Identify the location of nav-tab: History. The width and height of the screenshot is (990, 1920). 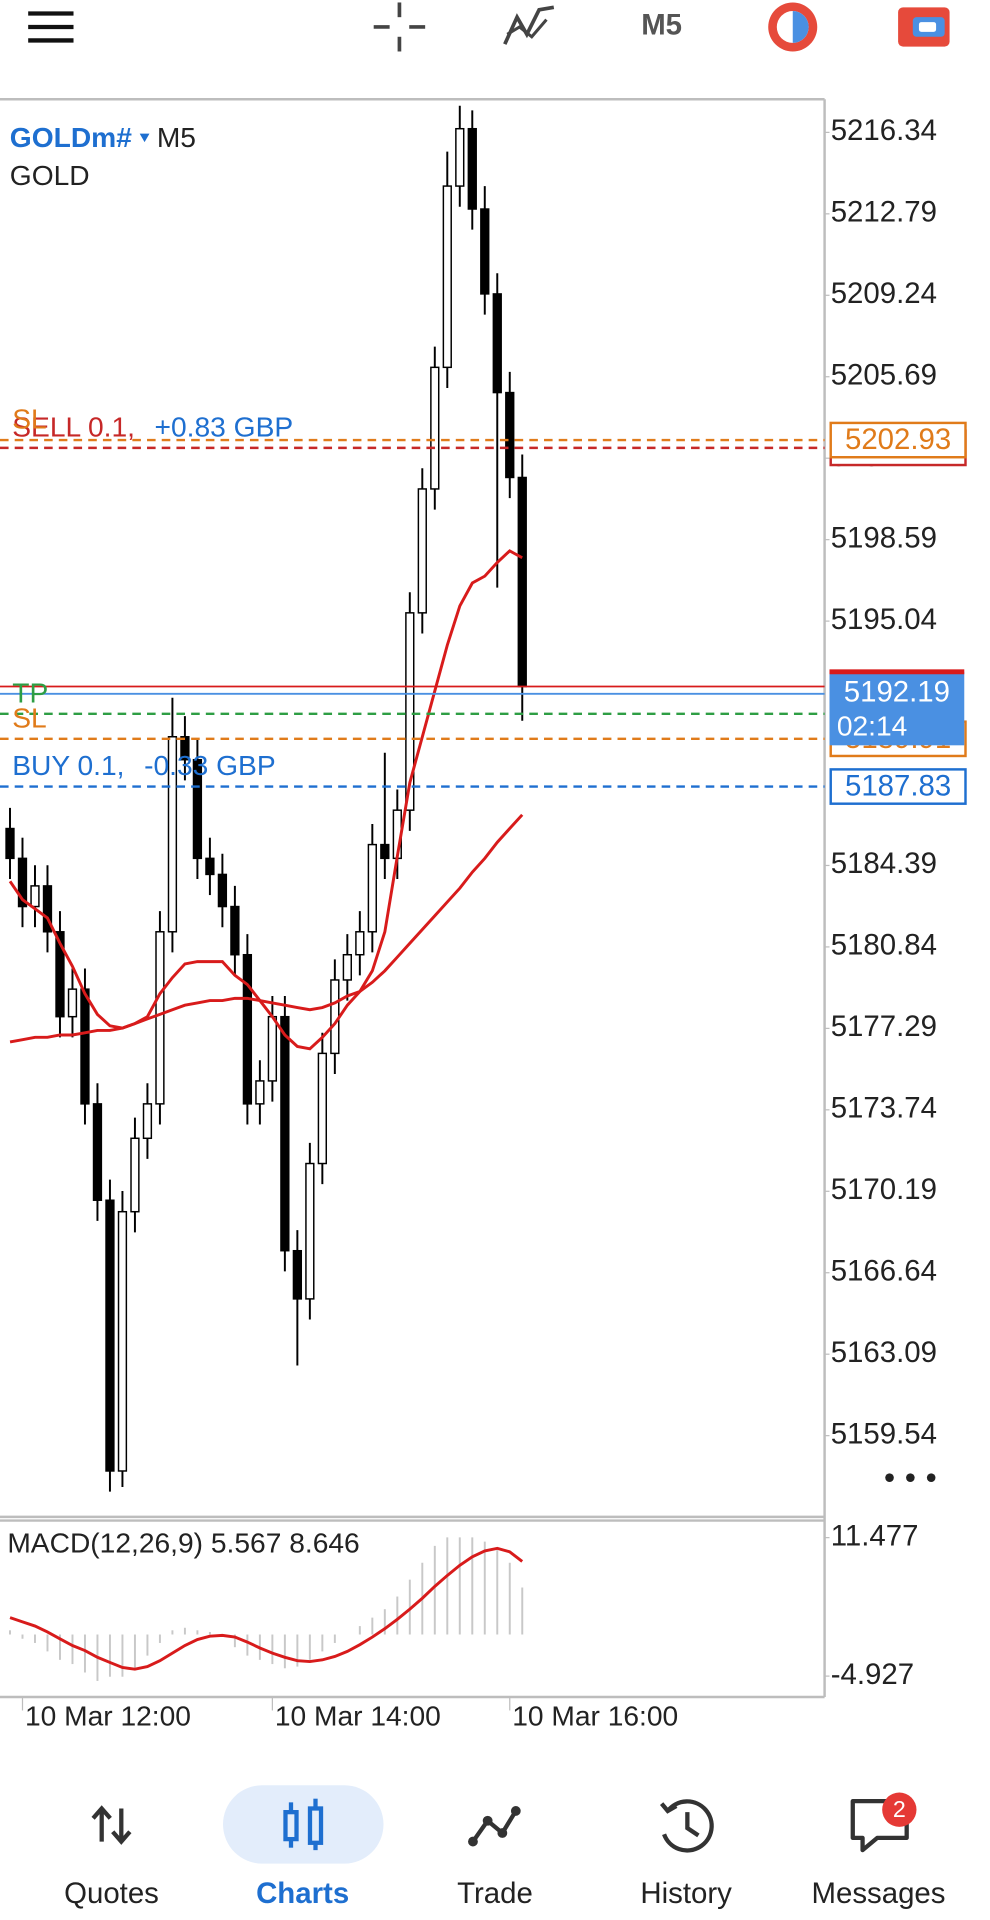
(686, 1893).